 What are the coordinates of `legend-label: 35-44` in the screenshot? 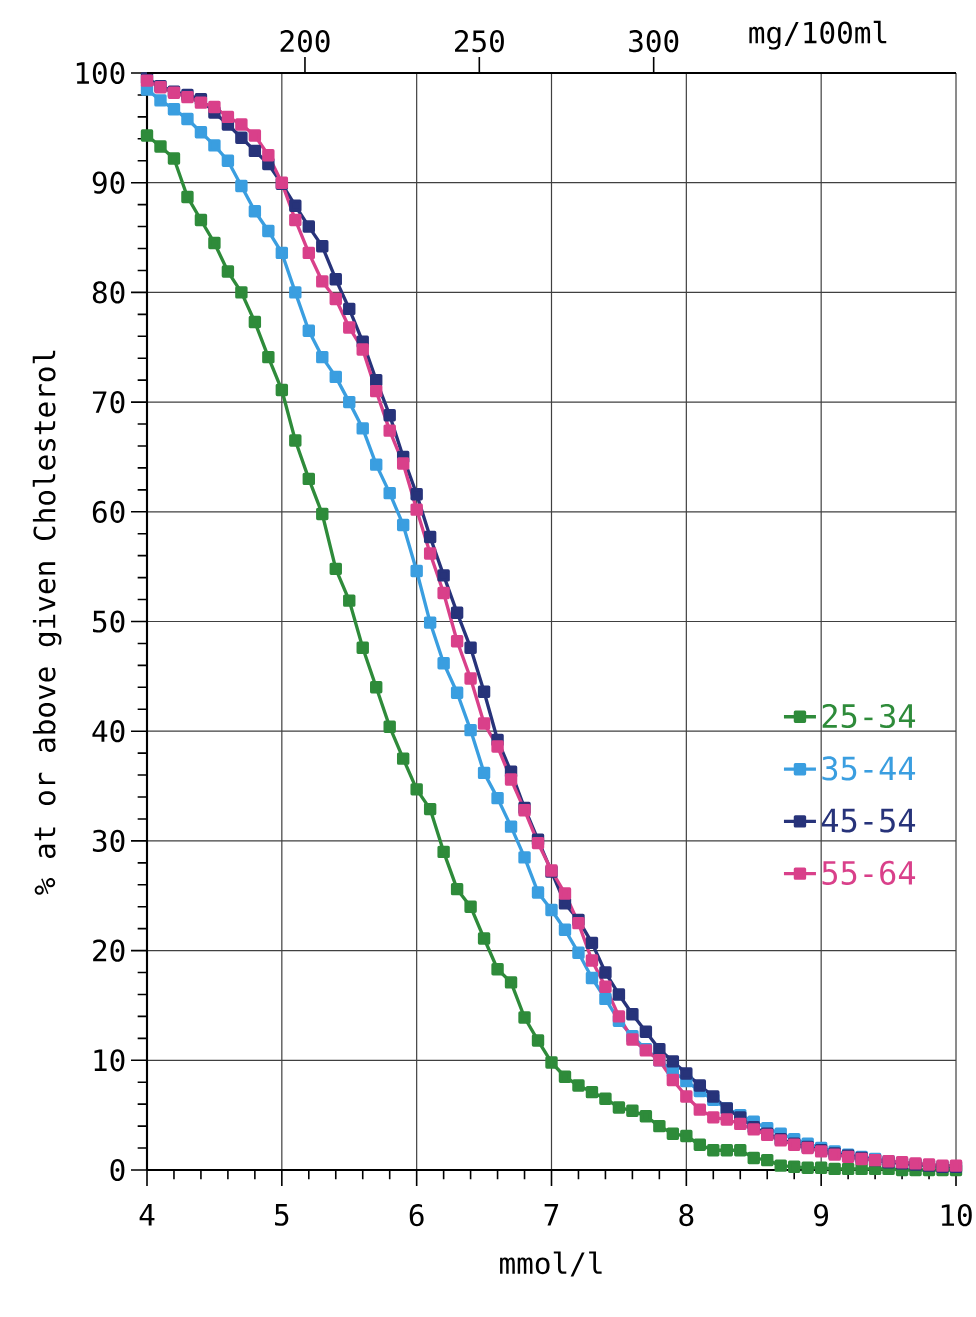 It's located at (869, 768).